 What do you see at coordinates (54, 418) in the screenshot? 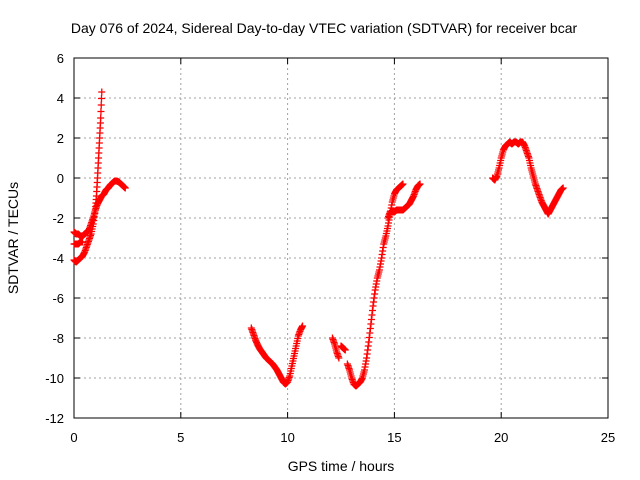
I see `y-tick-label: -12` at bounding box center [54, 418].